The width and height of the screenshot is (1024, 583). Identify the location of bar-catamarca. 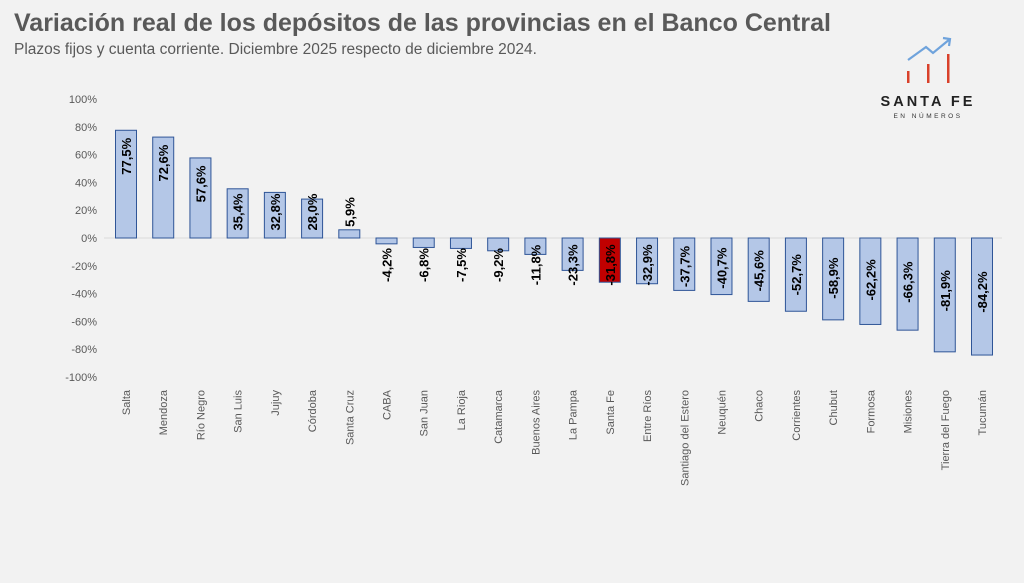
(498, 244).